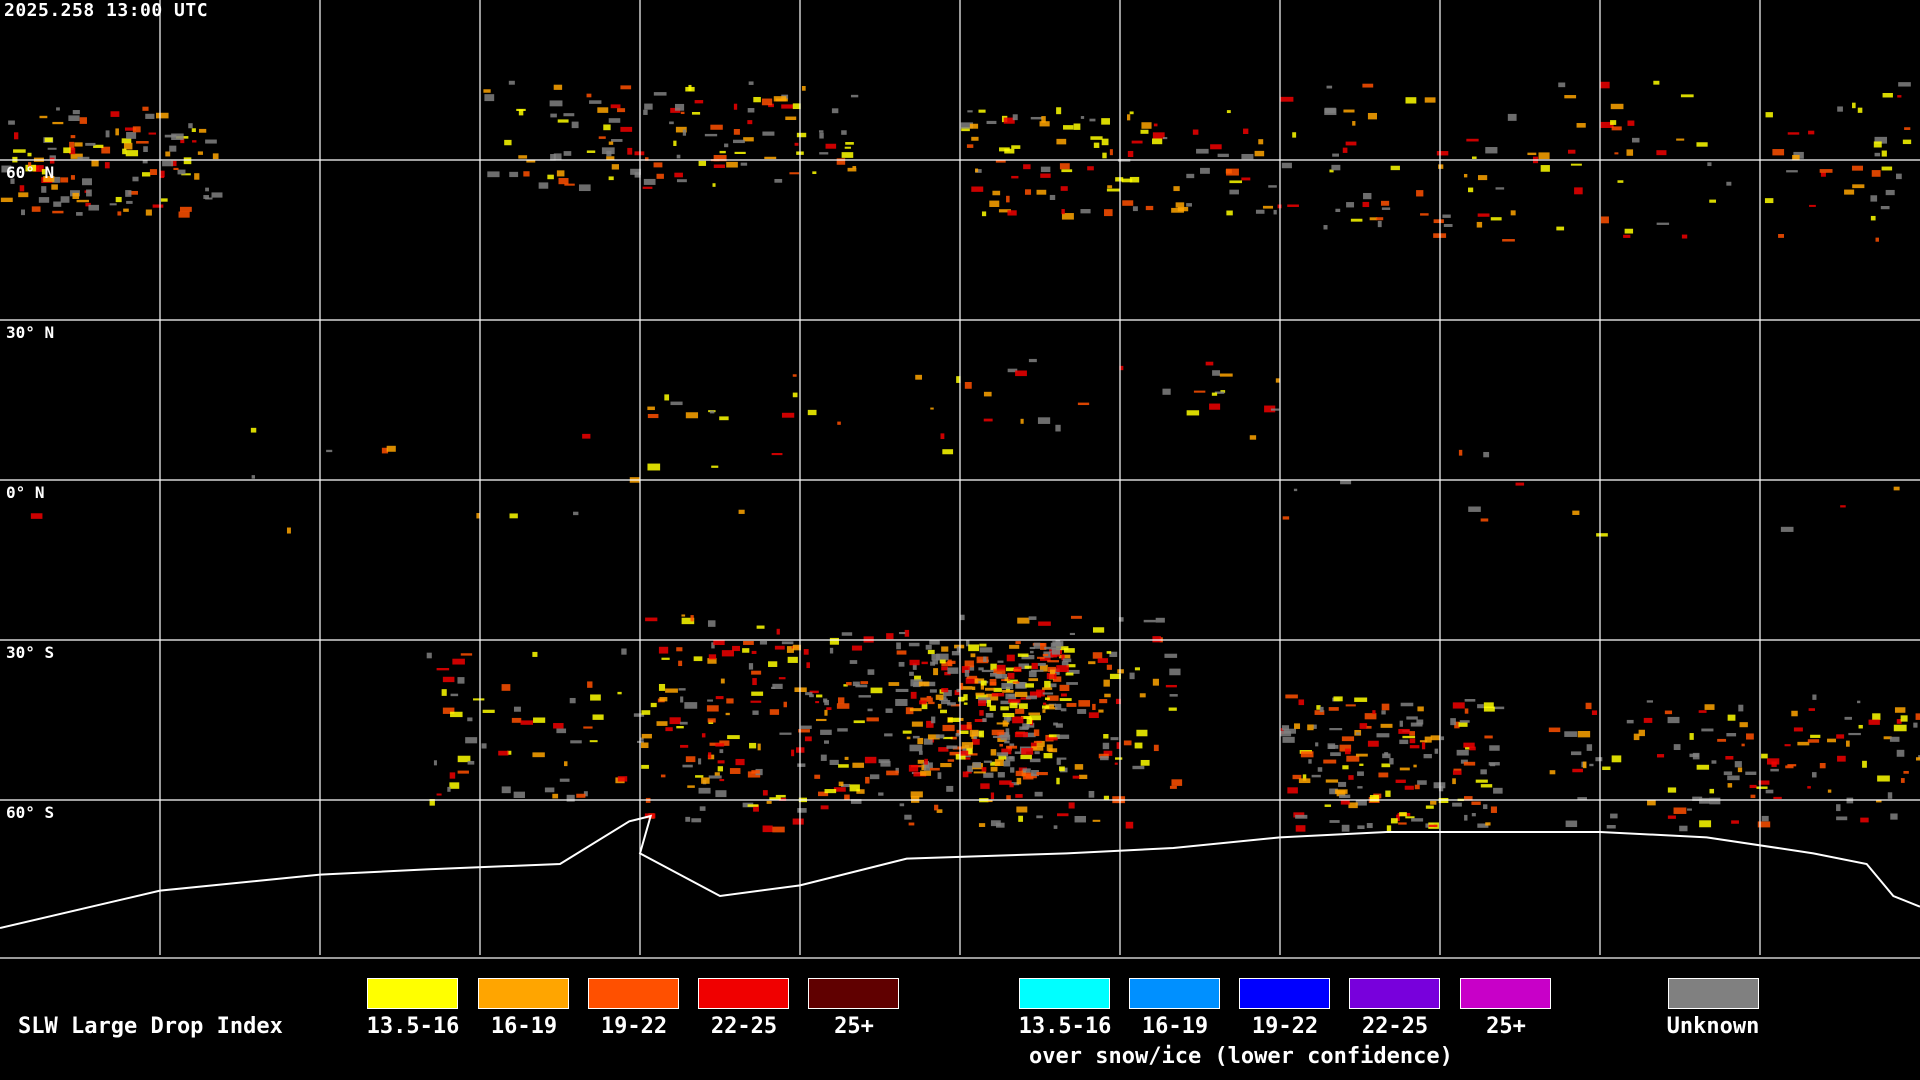  I want to click on lat-label-30s: 30° S, so click(30, 652).